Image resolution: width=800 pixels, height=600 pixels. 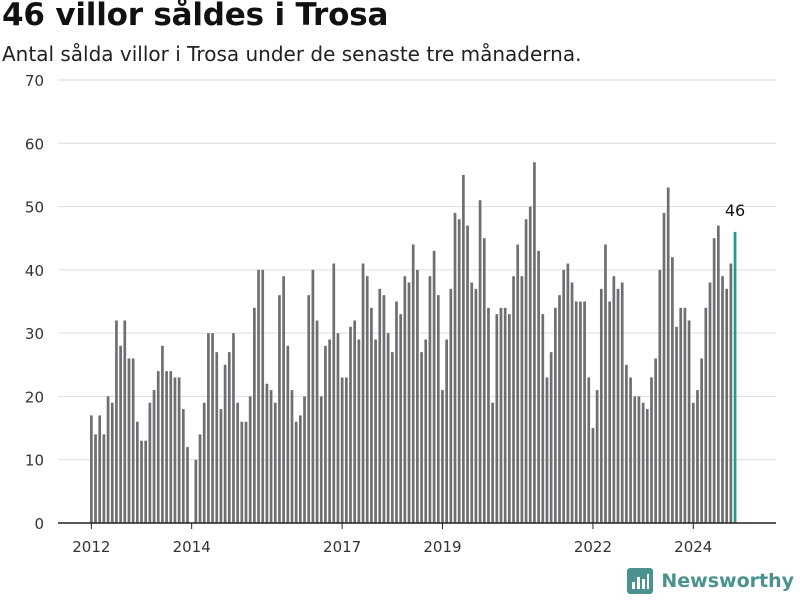 I want to click on brand-name: Newsworthy, so click(x=727, y=581).